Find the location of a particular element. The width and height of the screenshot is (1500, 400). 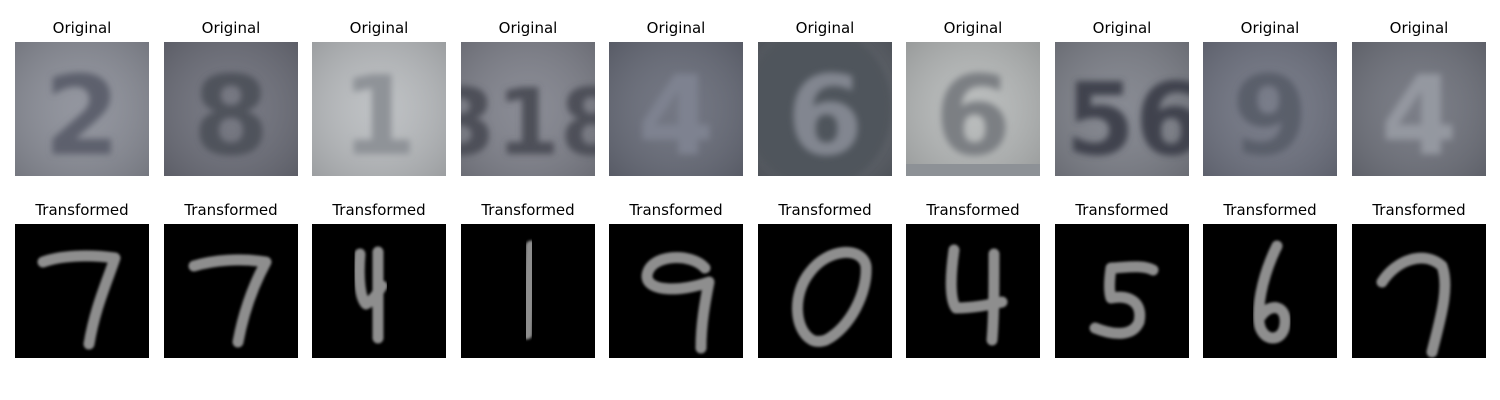

original-digit-image: 9 is located at coordinates (1270, 109).